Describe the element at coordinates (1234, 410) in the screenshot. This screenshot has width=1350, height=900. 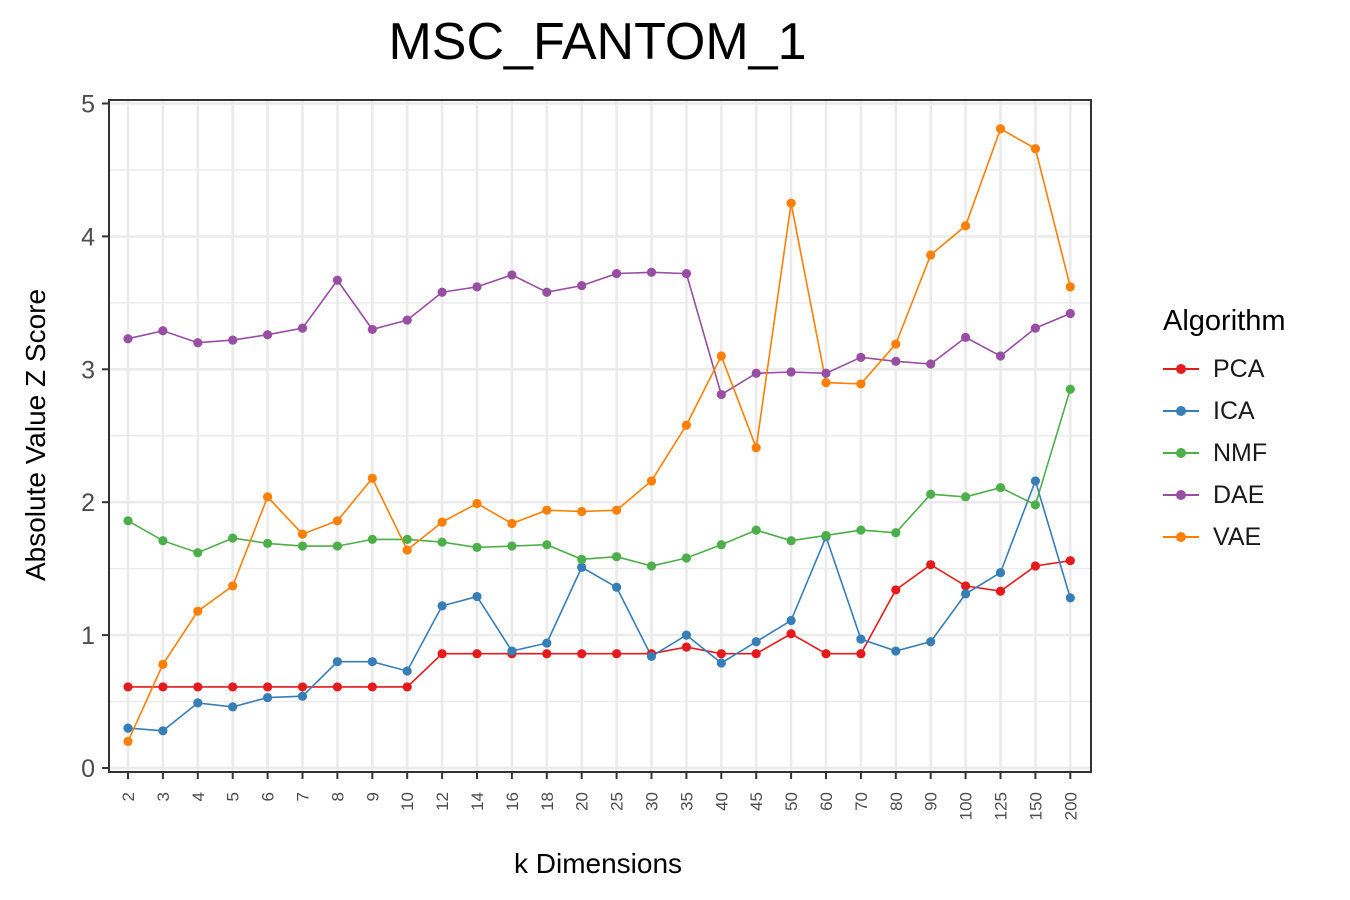
I see `legend-label-ica: ICA` at that location.